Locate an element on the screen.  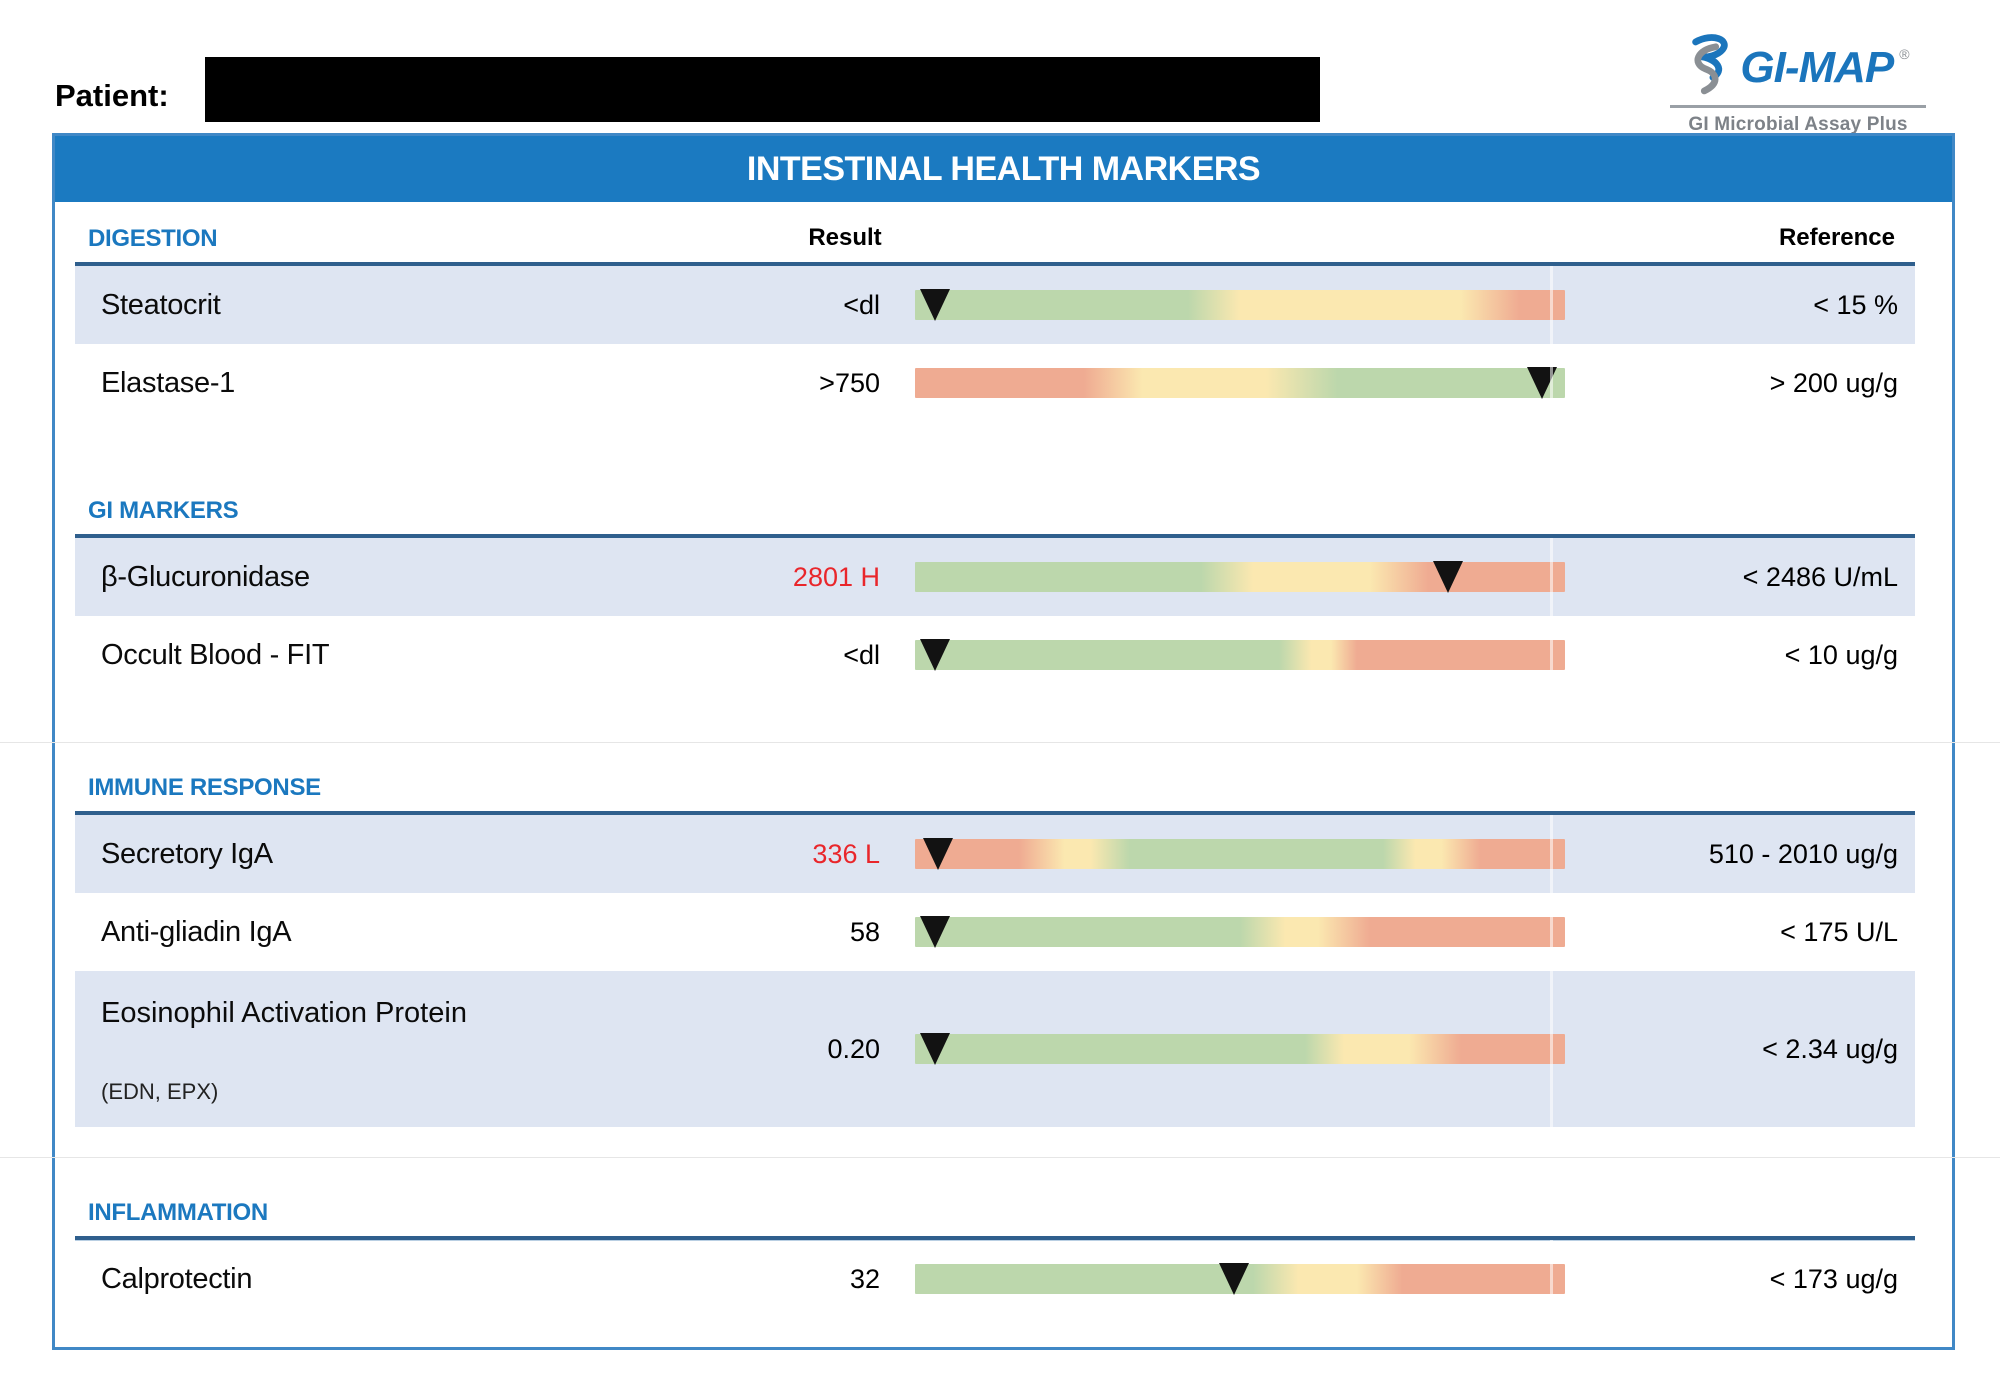
logo-brand-text: GI-MAP is located at coordinates (1817, 67).